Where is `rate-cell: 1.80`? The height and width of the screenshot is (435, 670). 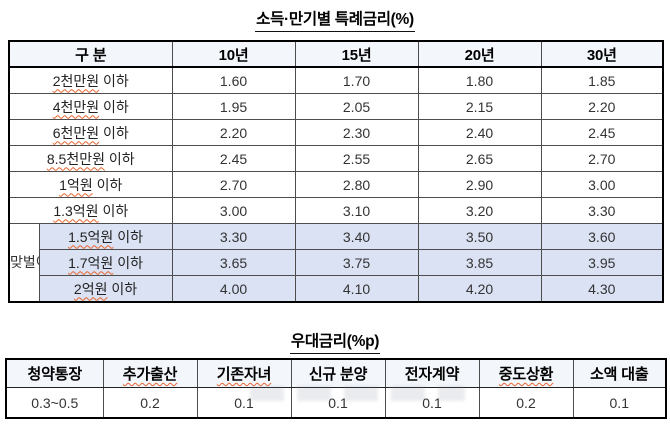
rate-cell: 1.80 is located at coordinates (479, 80).